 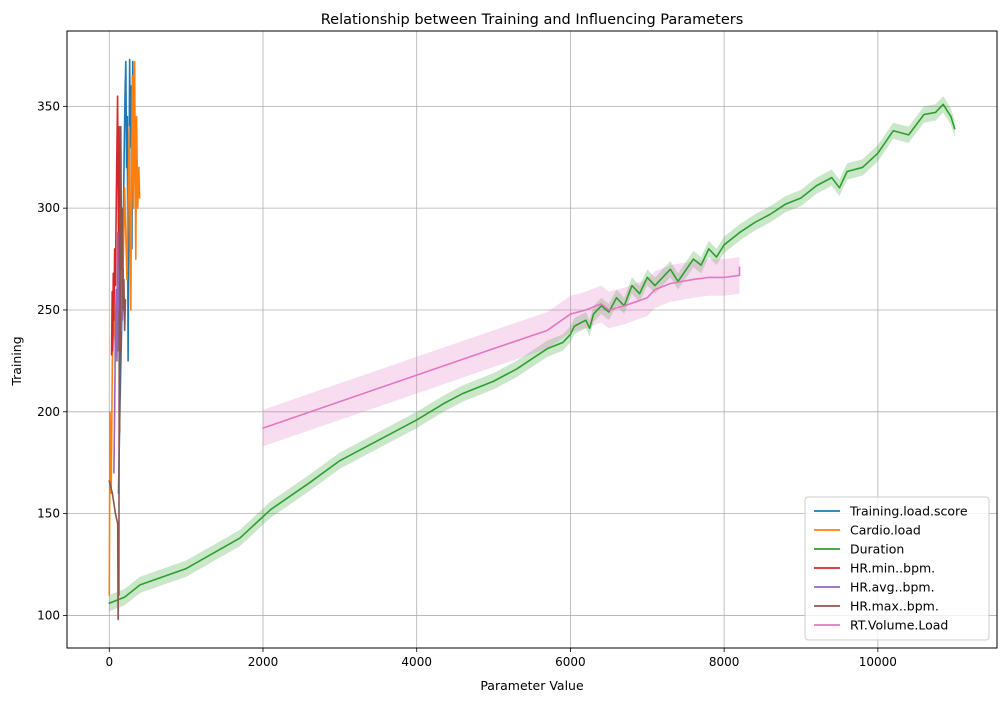 What do you see at coordinates (416, 662) in the screenshot?
I see `x-tick-label: 4000` at bounding box center [416, 662].